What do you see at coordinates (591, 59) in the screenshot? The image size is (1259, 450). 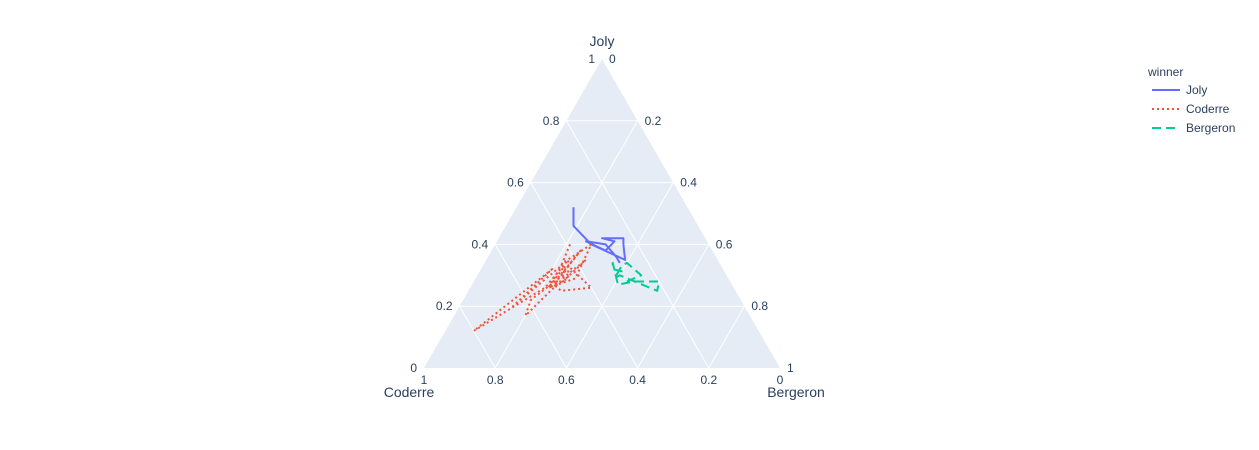 I see `axis-a-tick-label: 1` at bounding box center [591, 59].